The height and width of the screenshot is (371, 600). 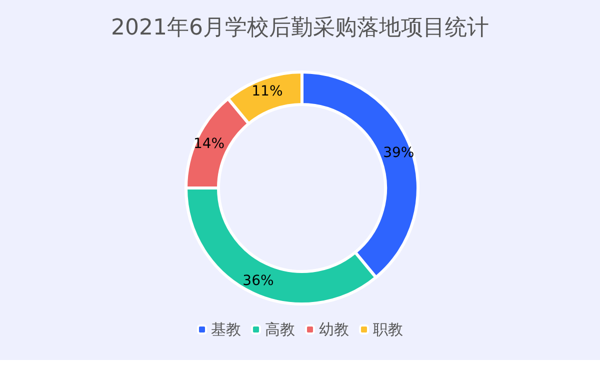 What do you see at coordinates (209, 144) in the screenshot?
I see `data-label: 14%` at bounding box center [209, 144].